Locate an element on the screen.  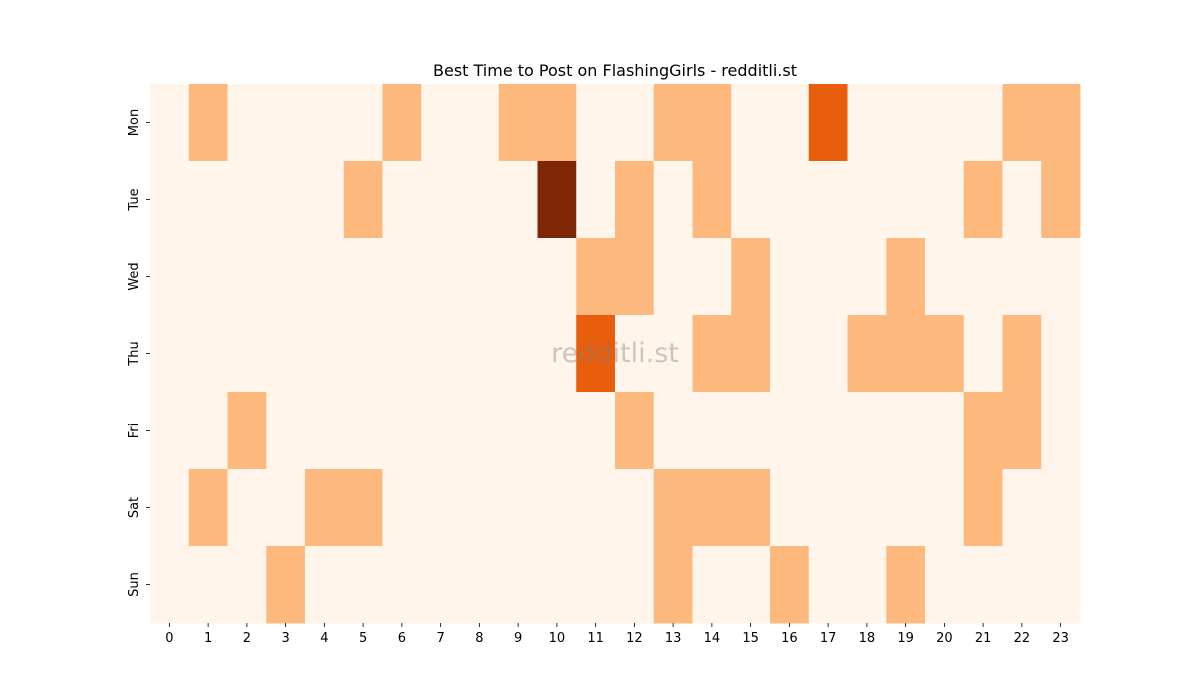
x-tick-label: 4 is located at coordinates (324, 638).